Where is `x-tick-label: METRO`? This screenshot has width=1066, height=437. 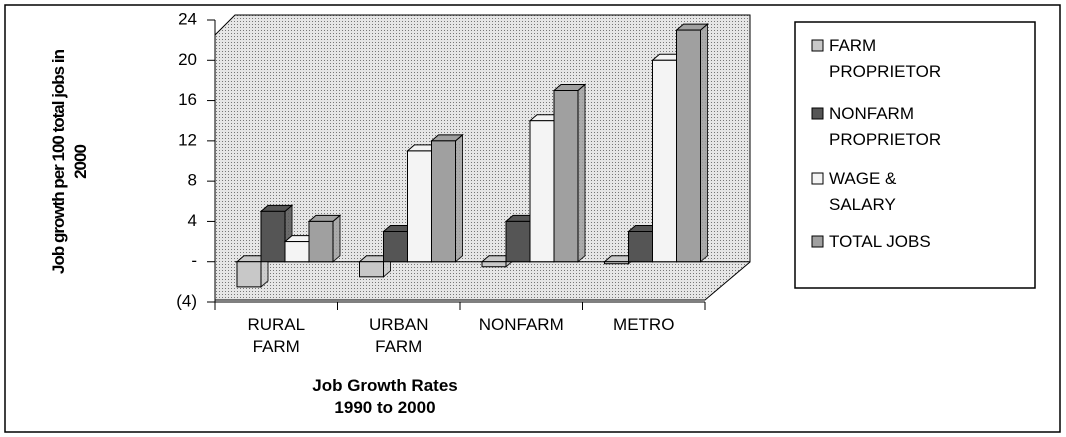 x-tick-label: METRO is located at coordinates (644, 324).